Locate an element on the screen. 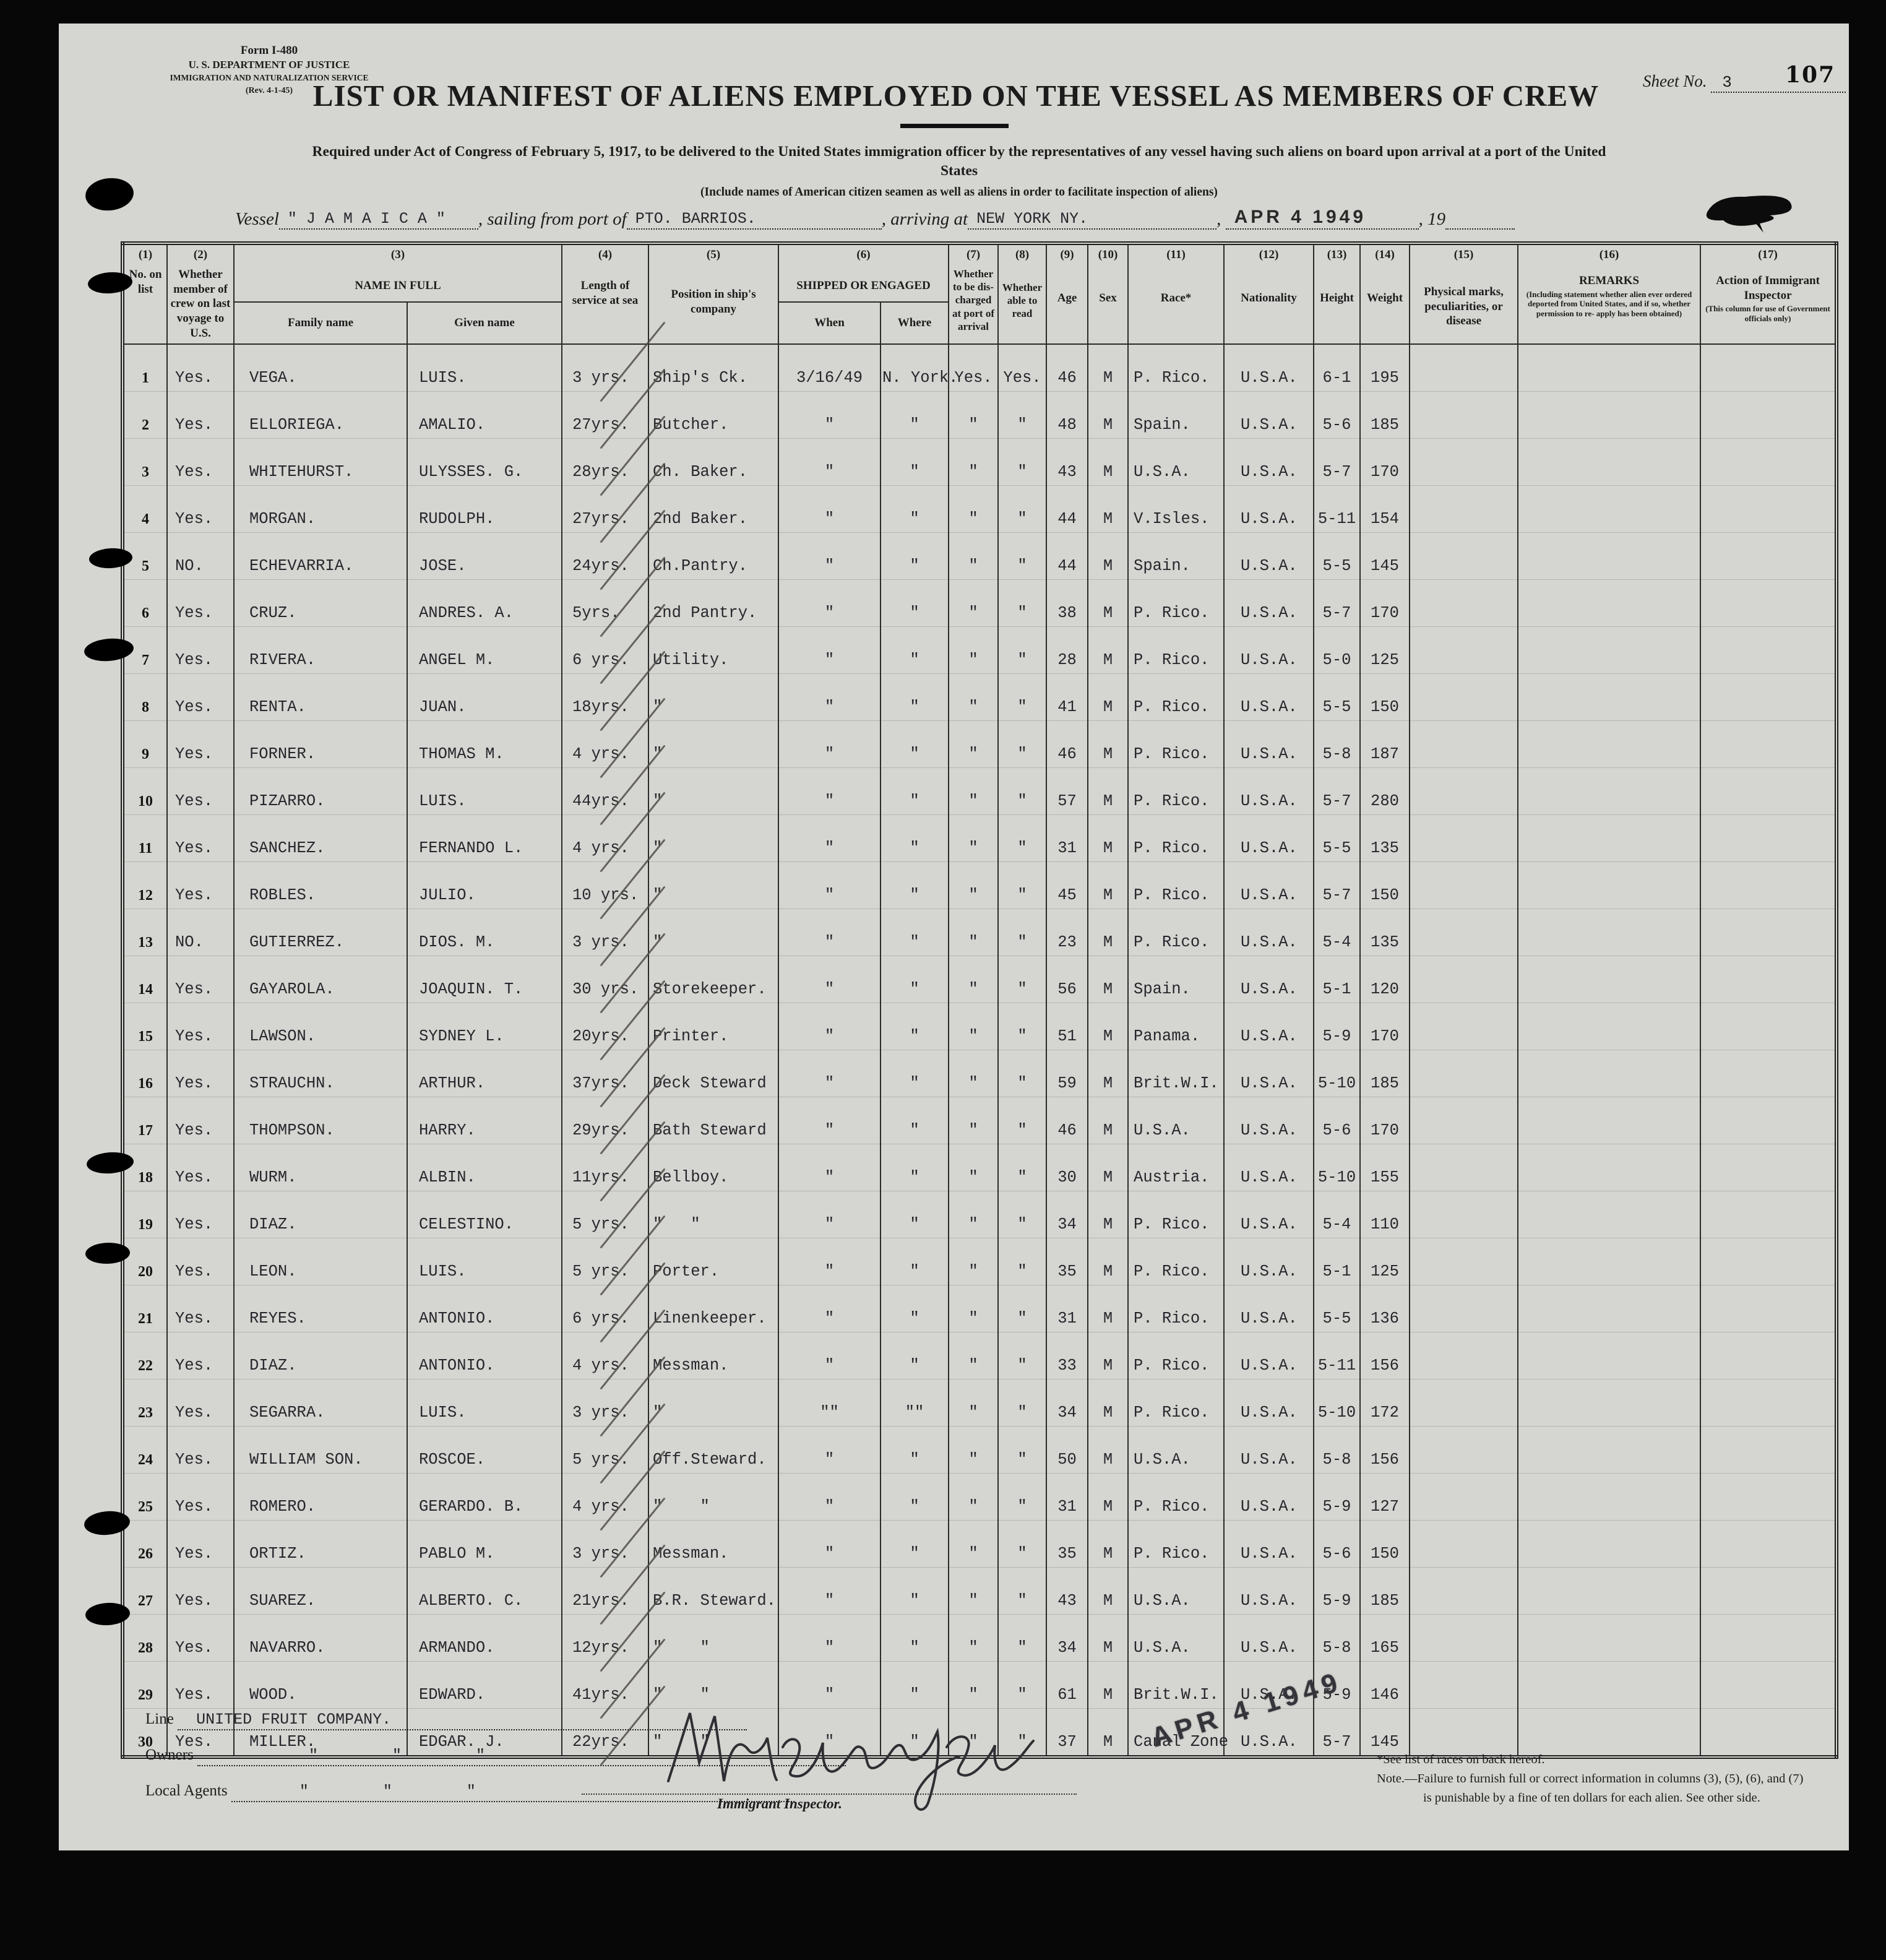 The height and width of the screenshot is (1960, 1886). cell-given-name: PABLO M. is located at coordinates (484, 1544).